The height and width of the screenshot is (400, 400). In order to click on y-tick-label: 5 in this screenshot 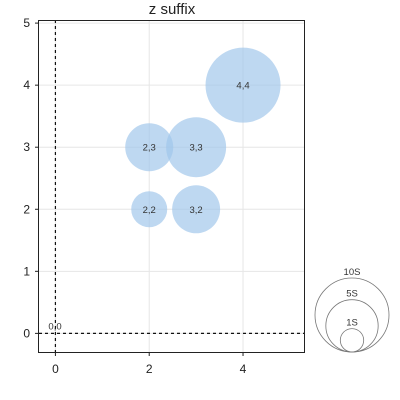, I will do `click(26, 23)`.